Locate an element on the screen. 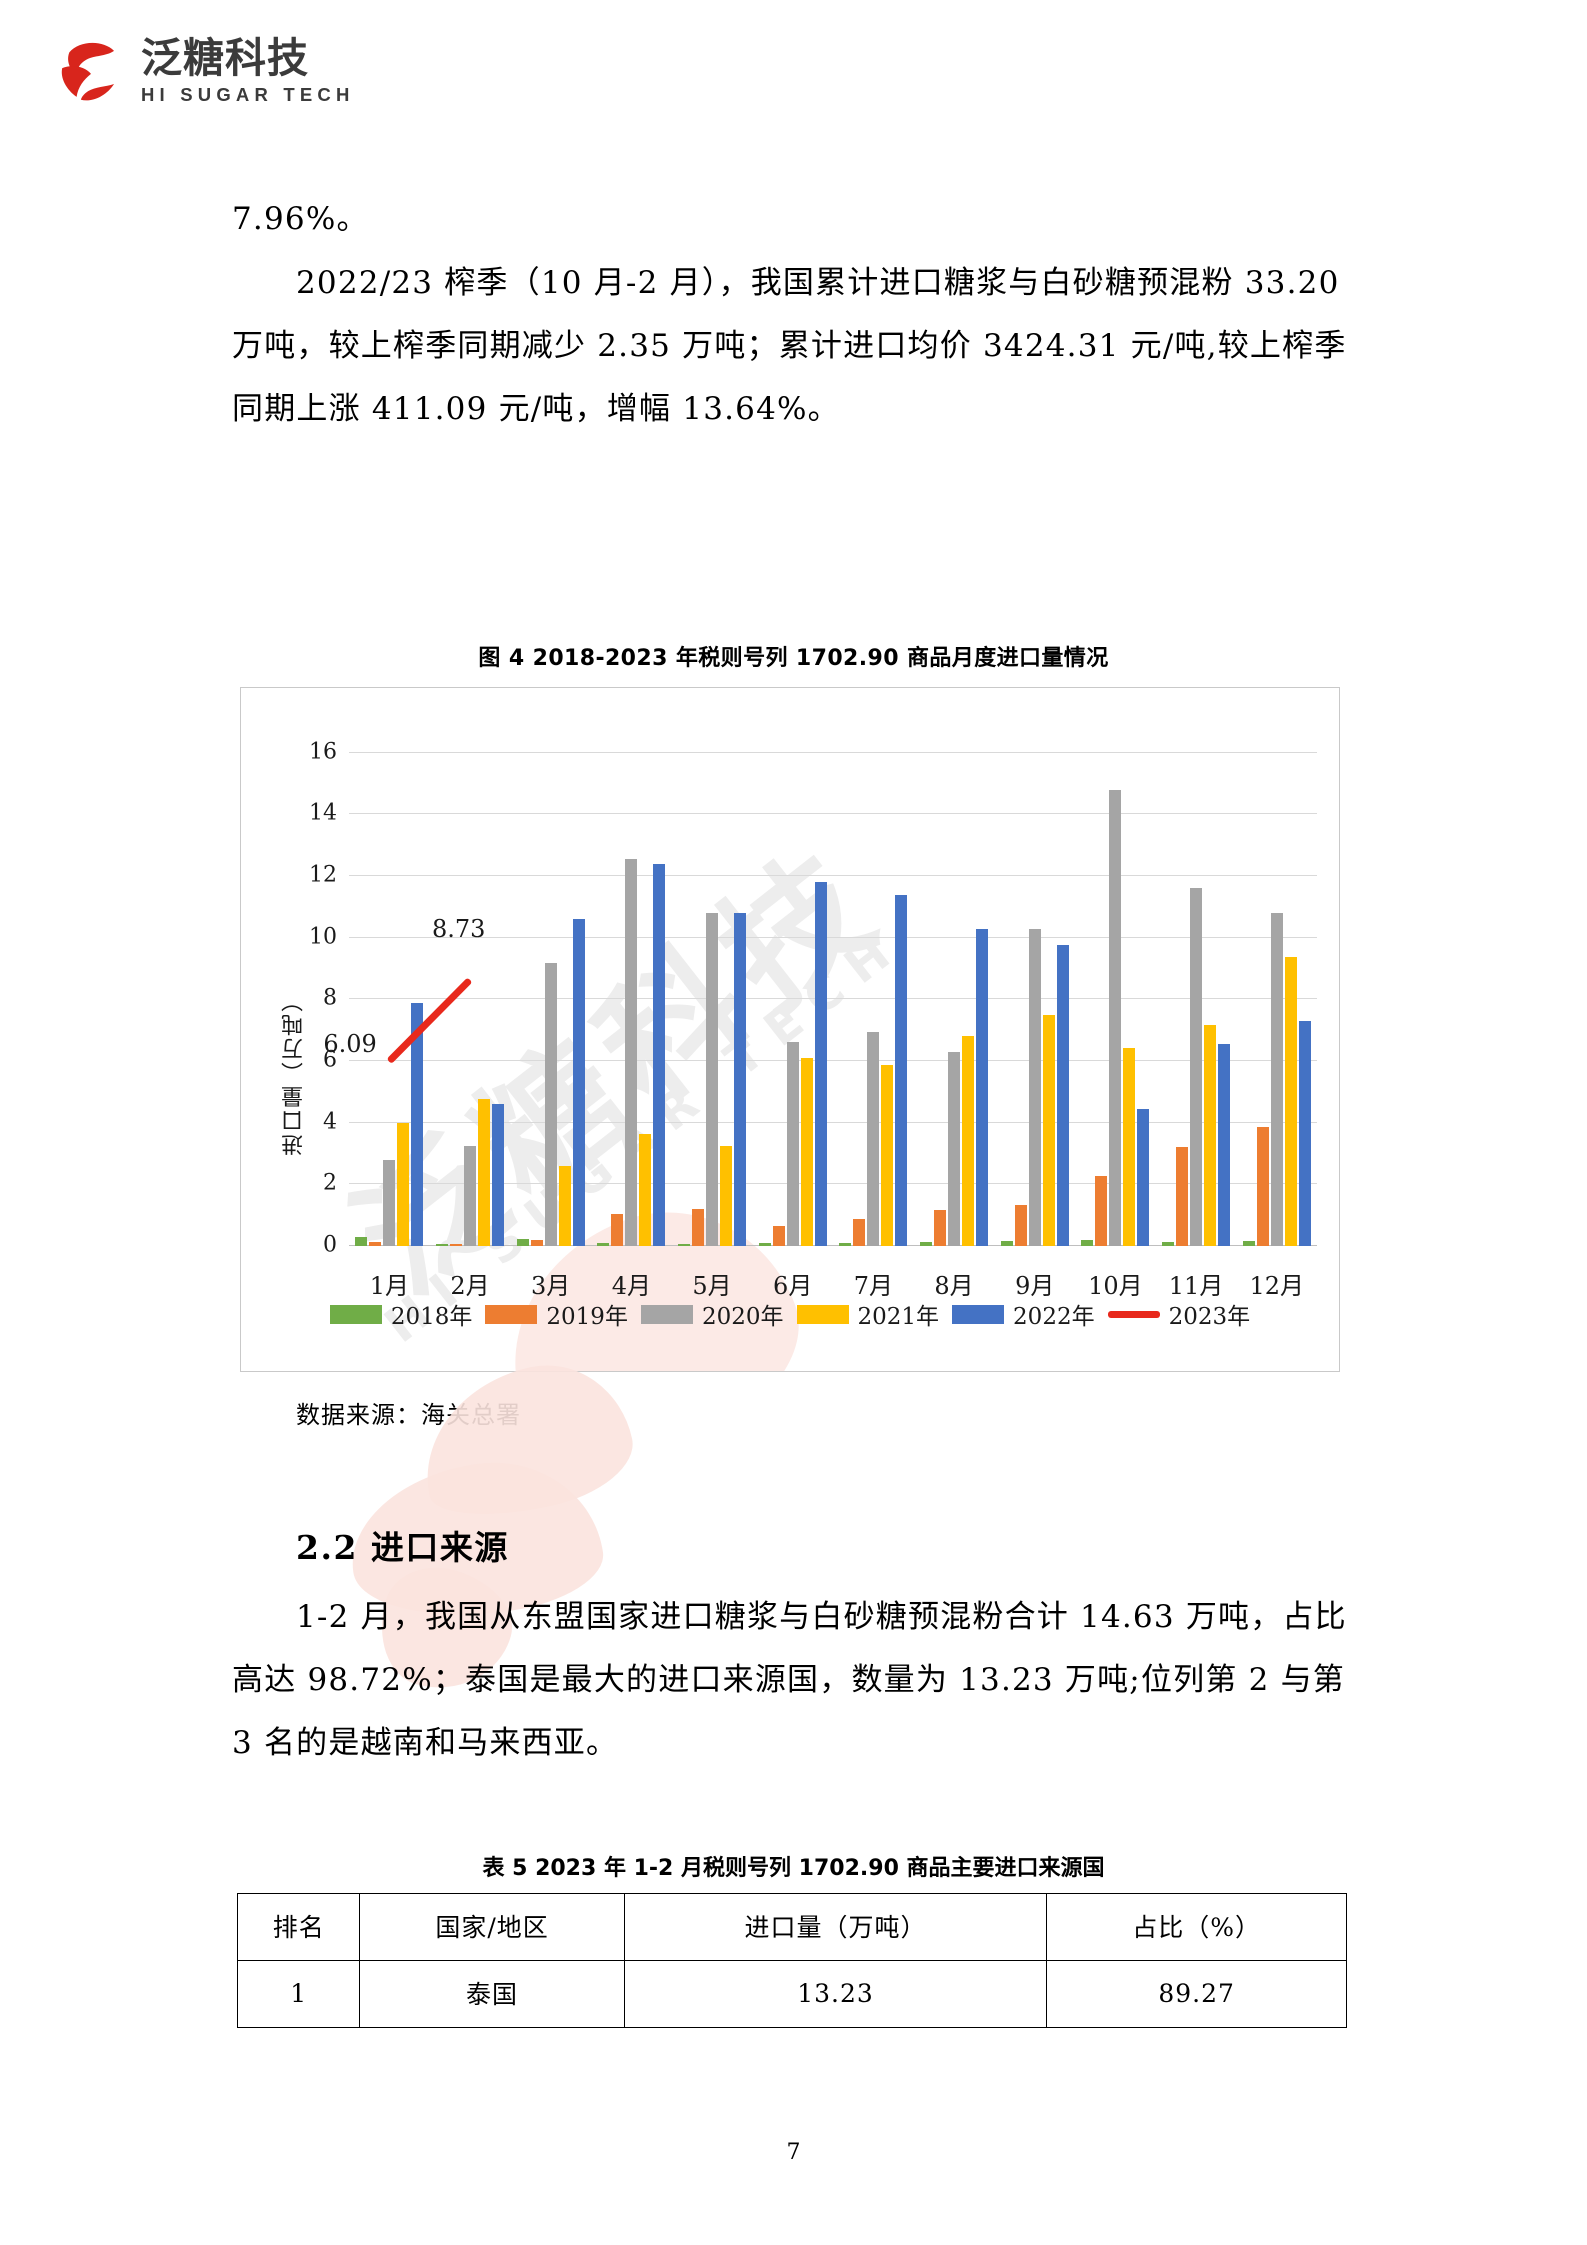 Image resolution: width=1587 pixels, height=2245 pixels. legend-item-2019年: 2019年 is located at coordinates (556, 1314).